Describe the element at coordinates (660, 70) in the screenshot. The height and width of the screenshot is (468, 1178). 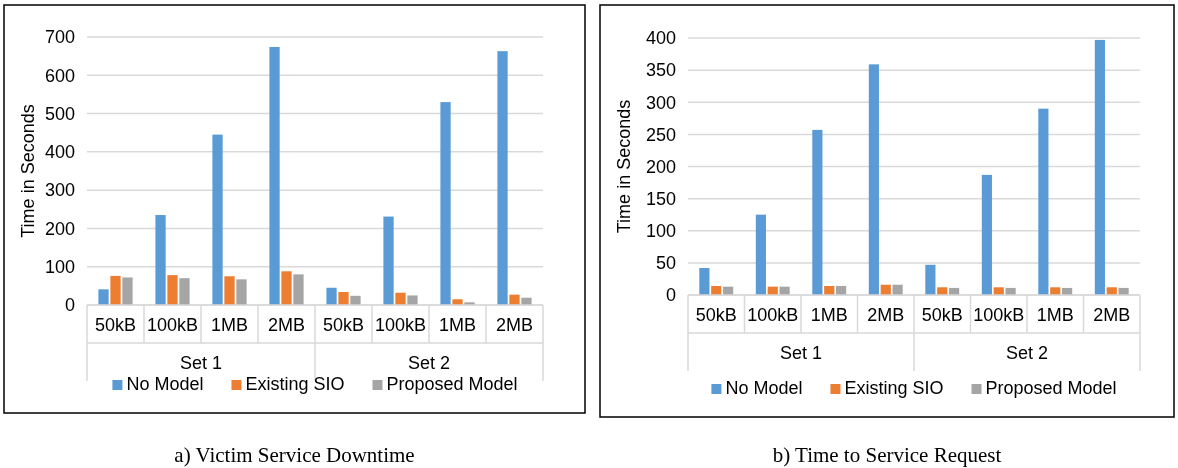
I see `y-tick-label: 350` at that location.